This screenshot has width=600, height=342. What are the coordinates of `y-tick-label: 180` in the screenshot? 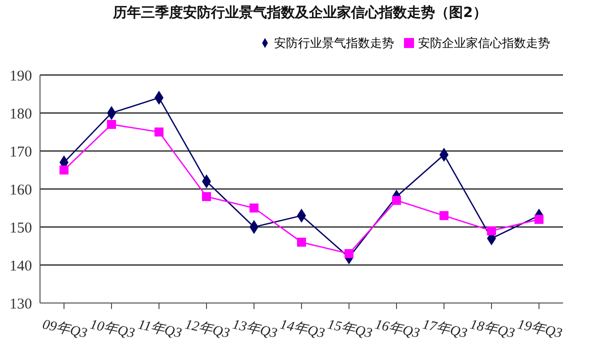 It's located at (21, 114).